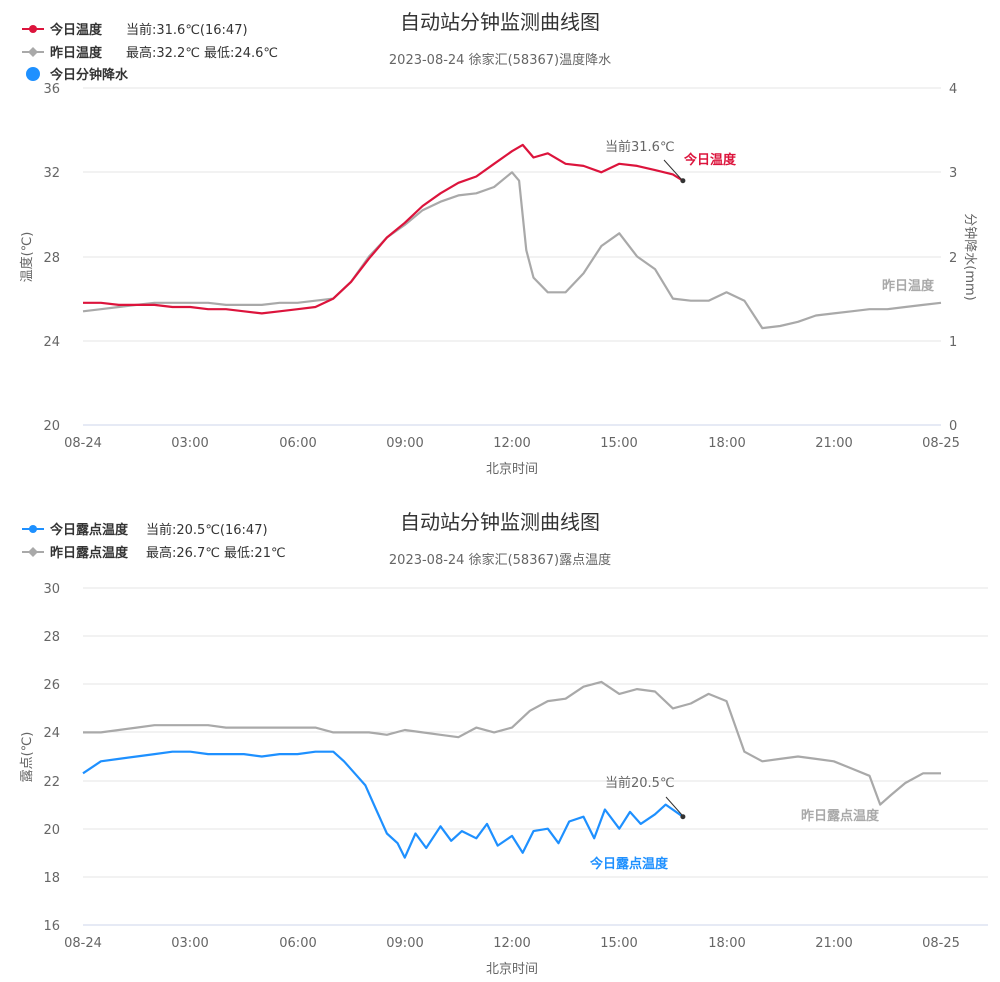 This screenshot has width=1000, height=982. What do you see at coordinates (39, 258) in the screenshot?
I see `chart1-y-axis: 20 24 28 32 36 温度(℃)` at bounding box center [39, 258].